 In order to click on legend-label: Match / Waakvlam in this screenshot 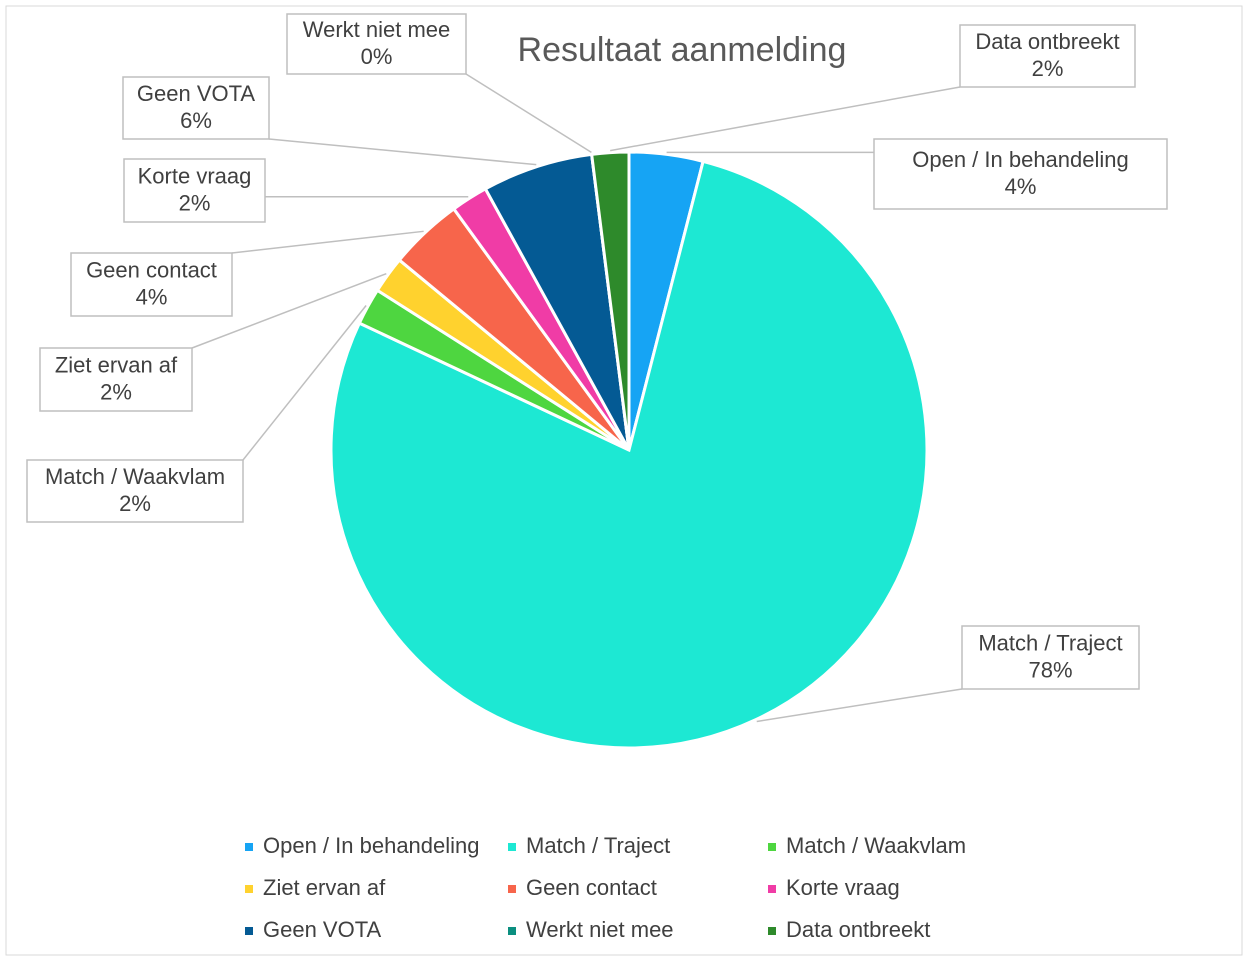, I will do `click(876, 845)`.